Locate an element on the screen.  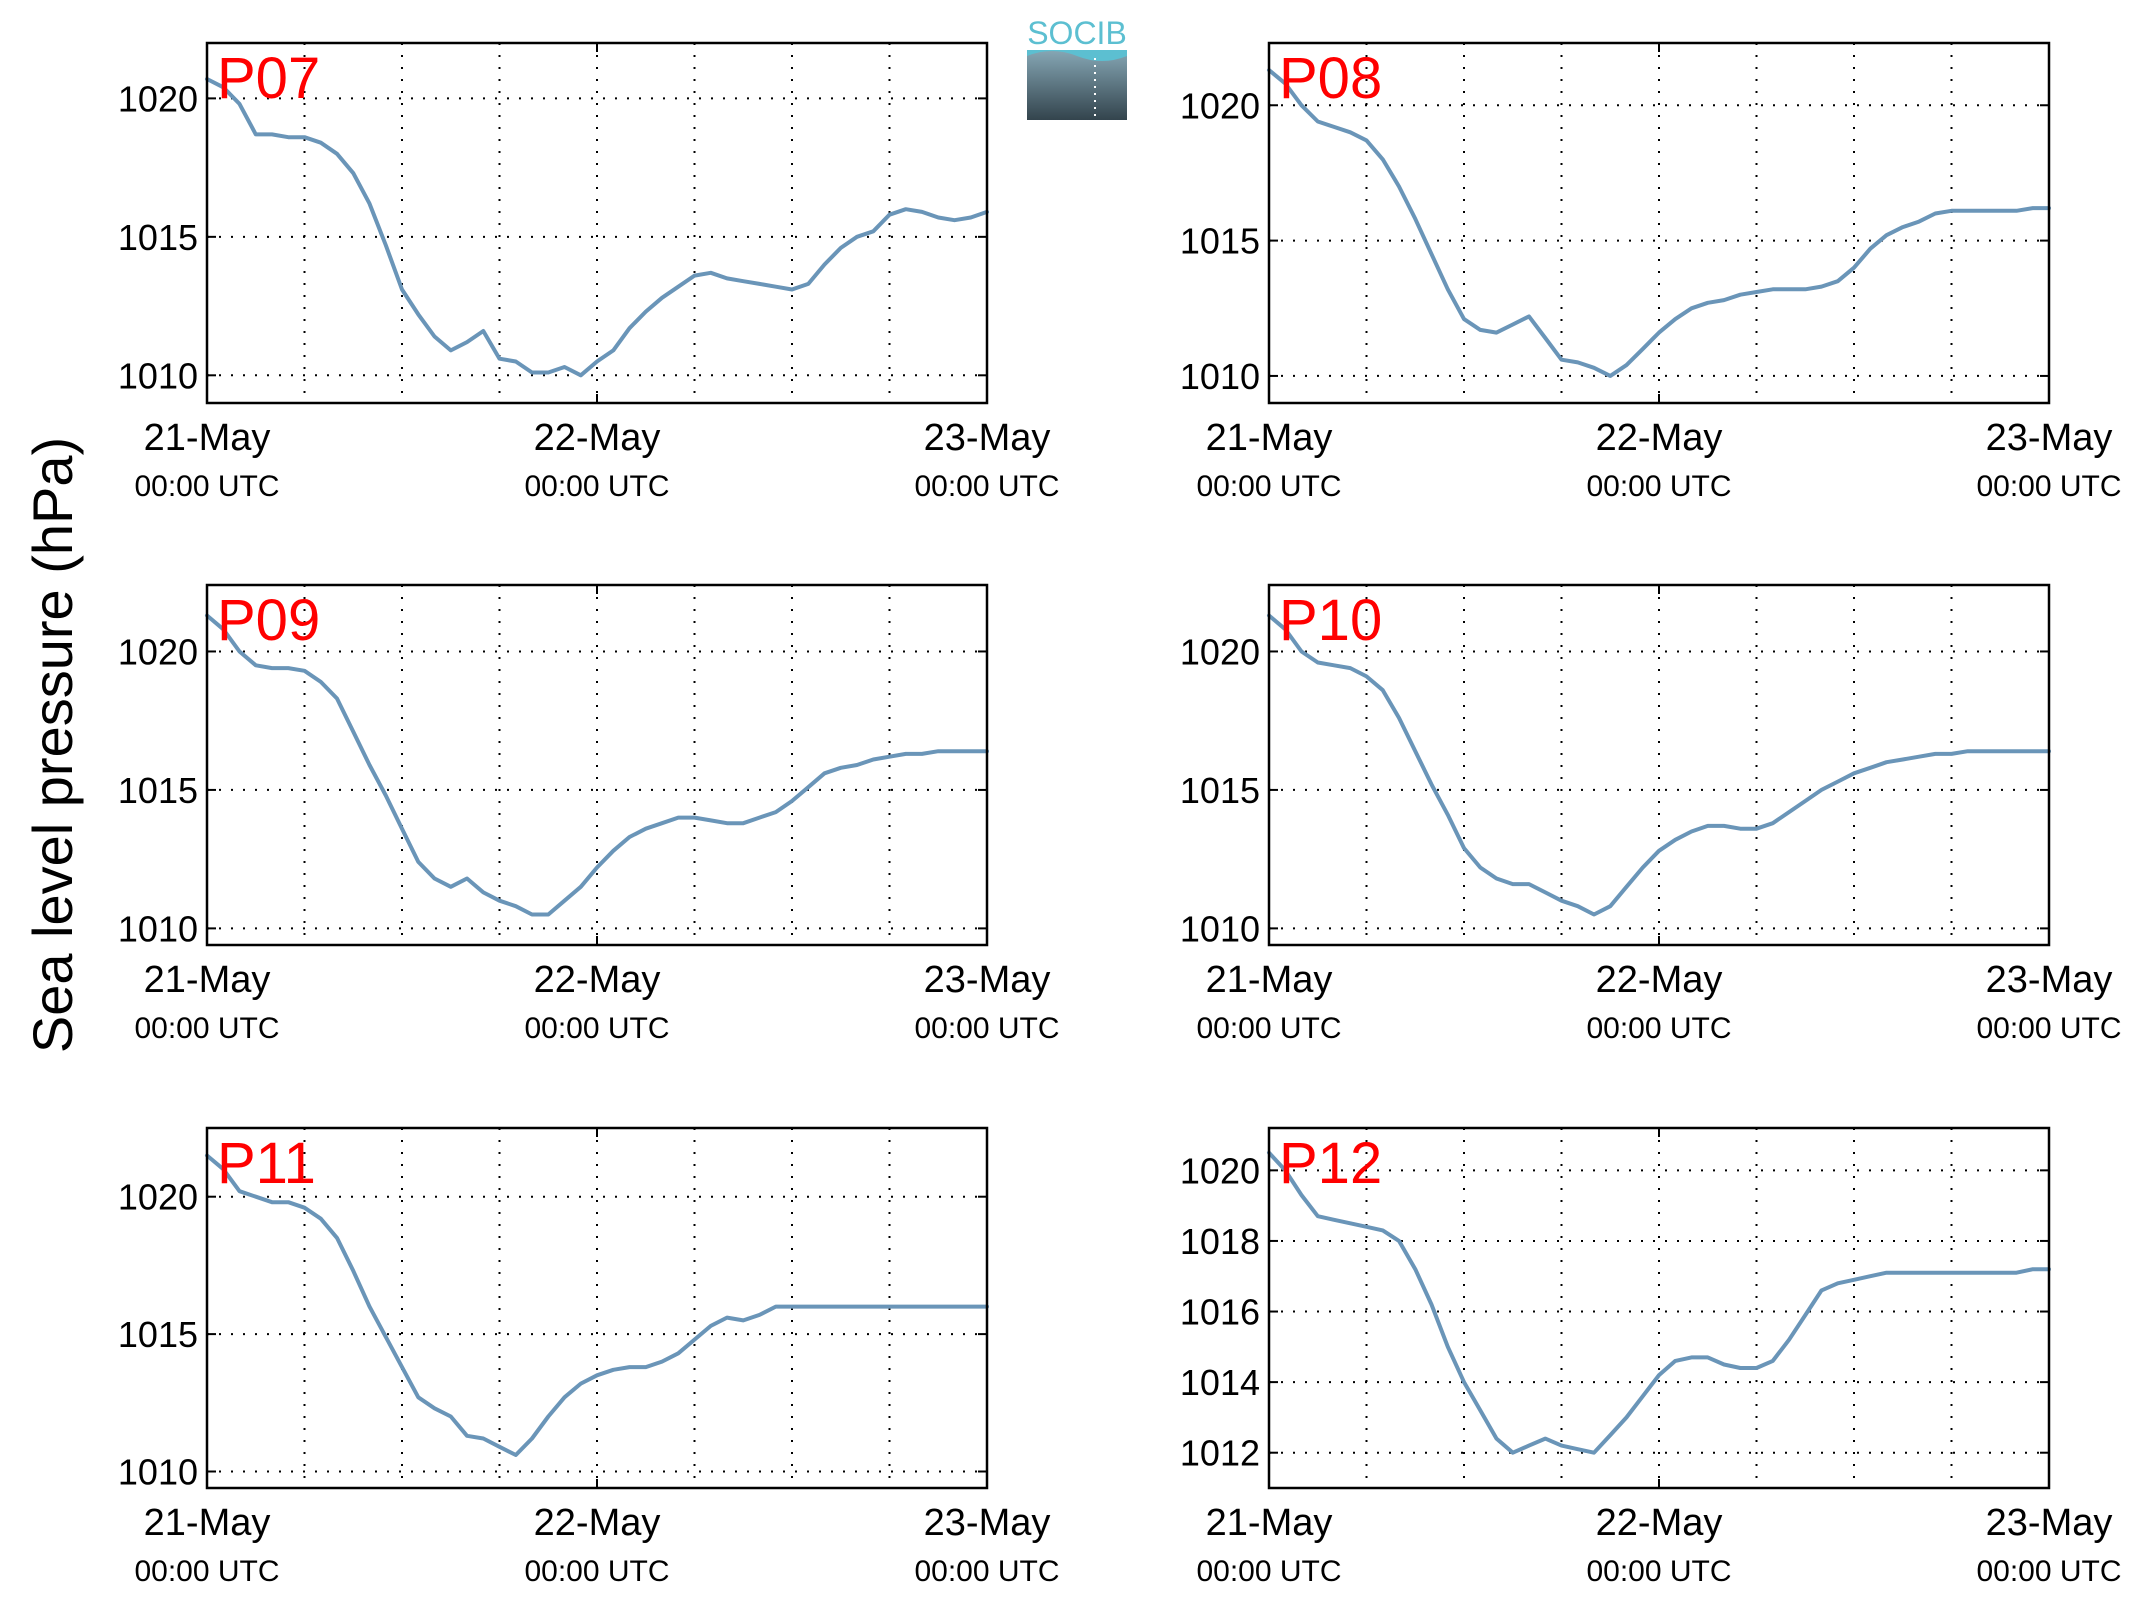
panel-label: P09 is located at coordinates (268, 620).